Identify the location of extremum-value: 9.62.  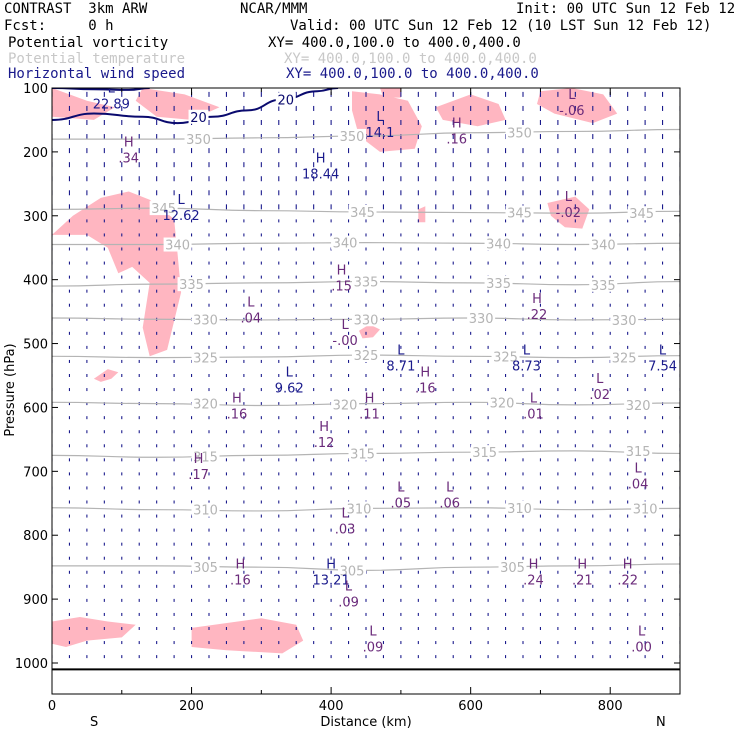
(289, 389).